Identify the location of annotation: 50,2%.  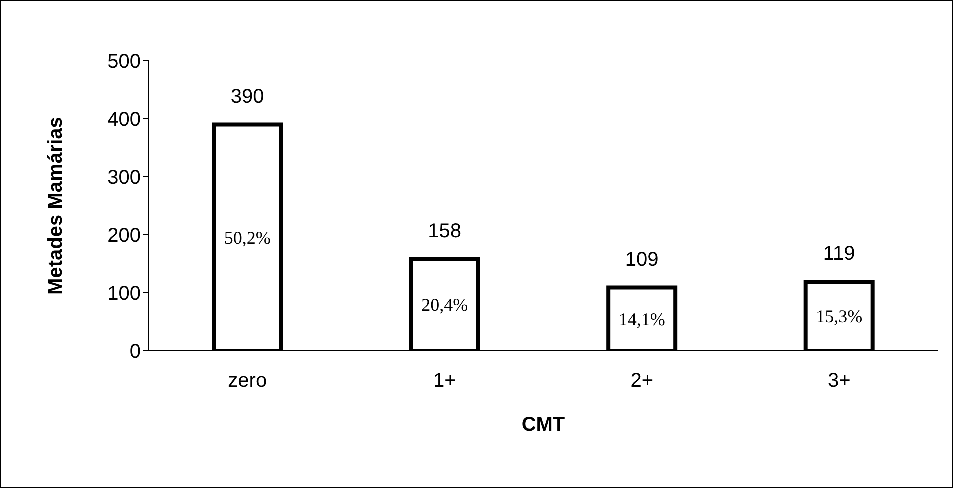
(247, 238).